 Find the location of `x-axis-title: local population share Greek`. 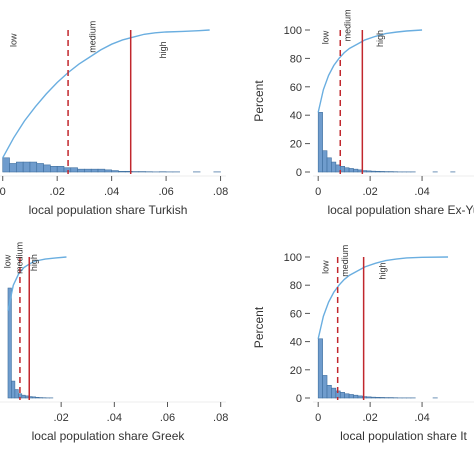

x-axis-title: local population share Greek is located at coordinates (109, 436).